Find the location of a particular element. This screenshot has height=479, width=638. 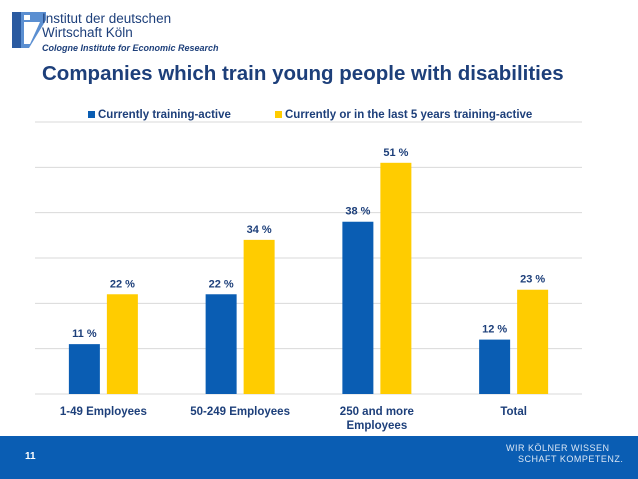

page-number: 11 is located at coordinates (30, 456).